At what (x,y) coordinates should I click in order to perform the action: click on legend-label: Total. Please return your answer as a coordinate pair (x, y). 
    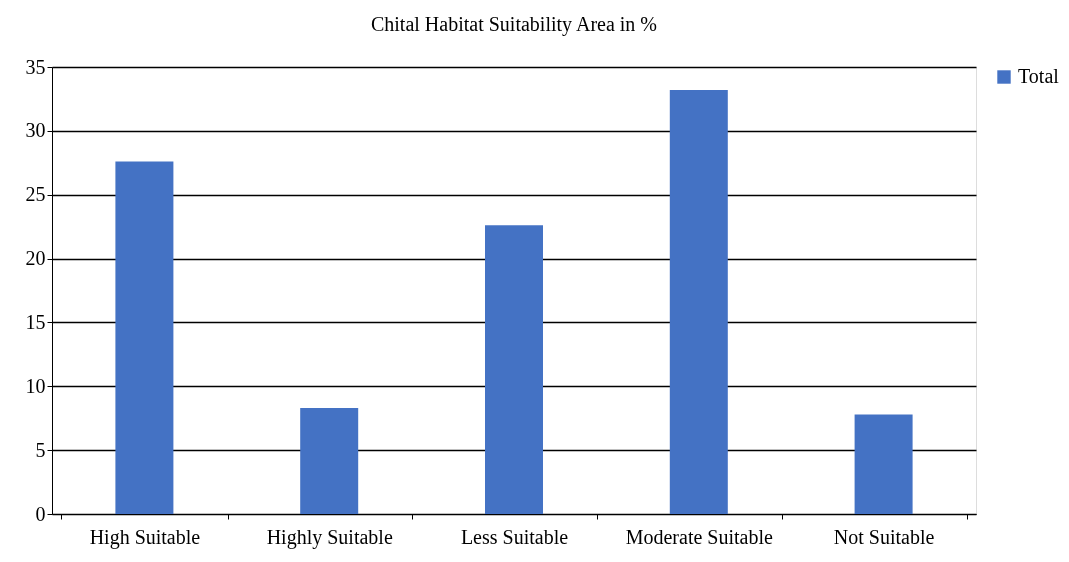
    Looking at the image, I should click on (1039, 76).